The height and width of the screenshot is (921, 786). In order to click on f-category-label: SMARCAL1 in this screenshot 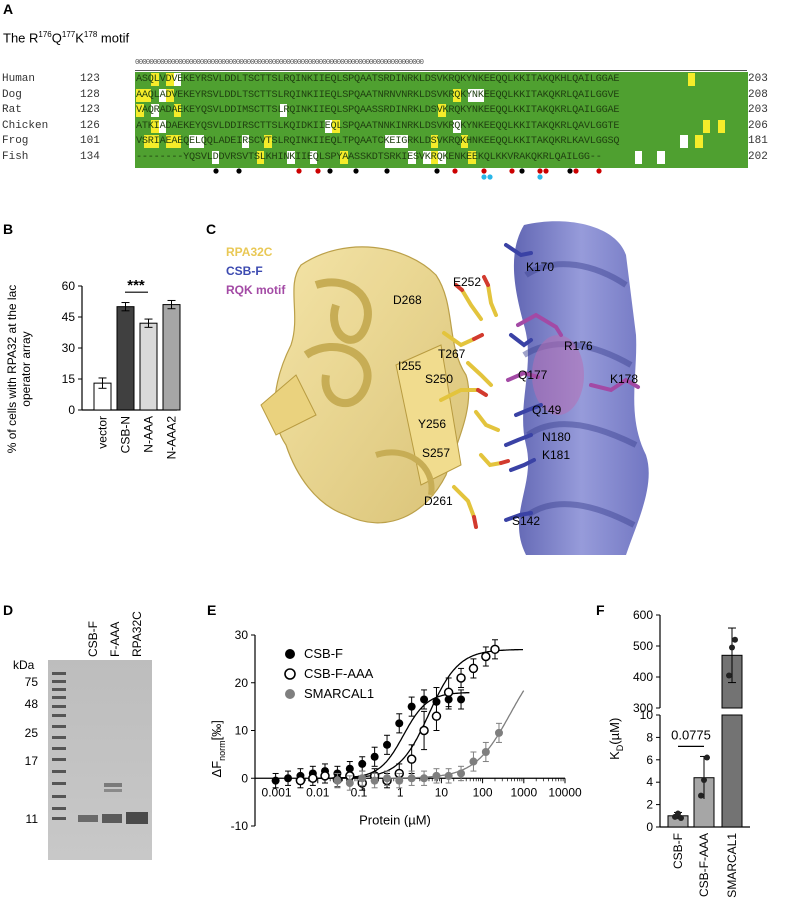, I will do `click(732, 865)`.